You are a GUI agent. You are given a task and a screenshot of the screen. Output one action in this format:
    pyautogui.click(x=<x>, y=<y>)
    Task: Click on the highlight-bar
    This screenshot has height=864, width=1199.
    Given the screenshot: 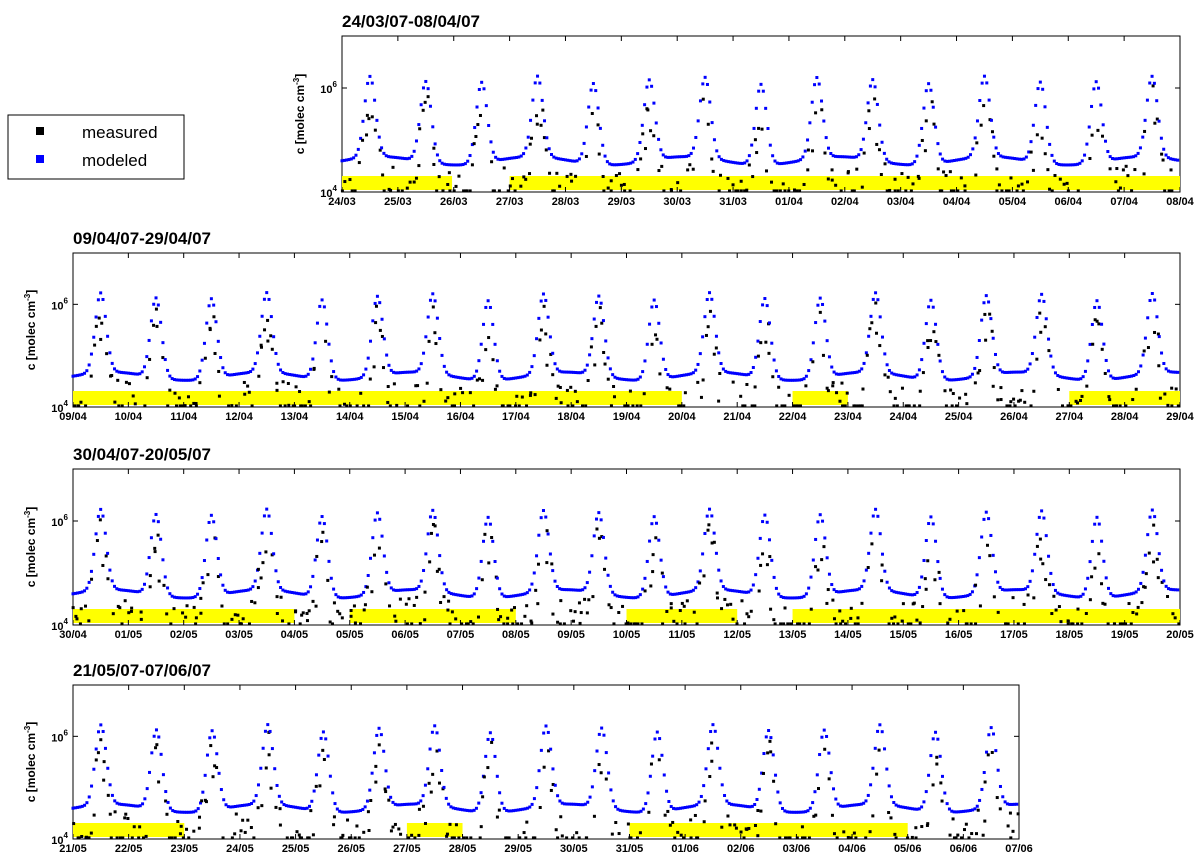 What is the action you would take?
    pyautogui.click(x=768, y=830)
    